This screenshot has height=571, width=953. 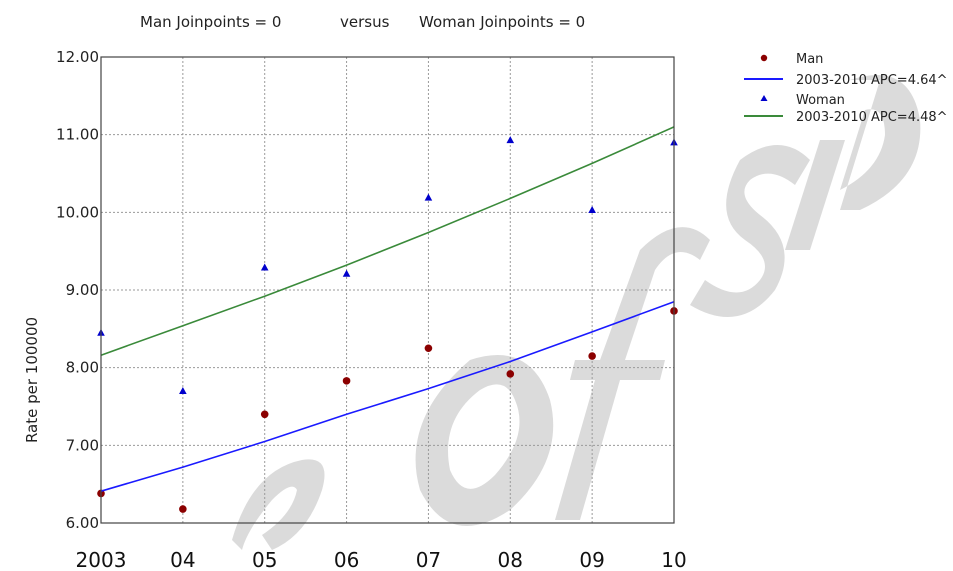 What do you see at coordinates (82, 523) in the screenshot?
I see `y-tick-label: 6.00` at bounding box center [82, 523].